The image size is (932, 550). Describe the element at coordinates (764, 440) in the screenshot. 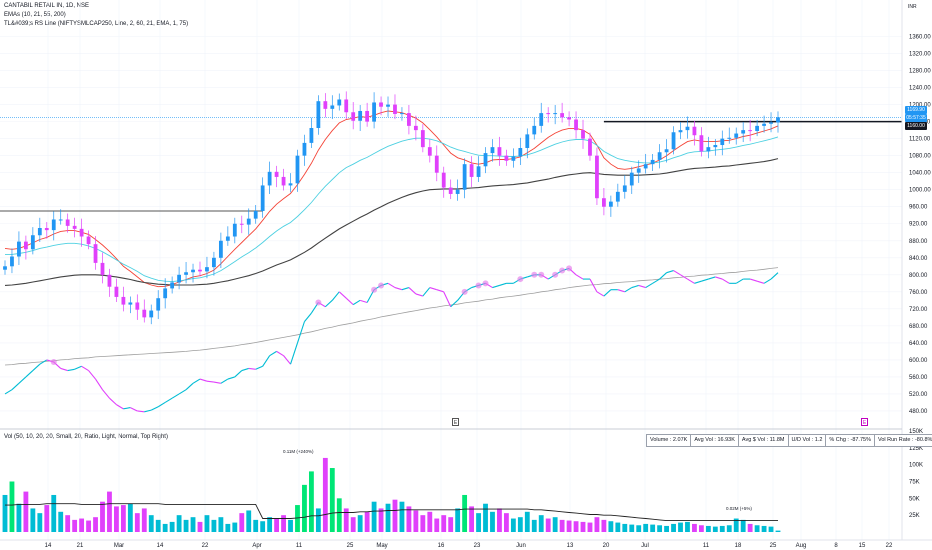

I see `stat-avg-dollar-vol: Avg $ Vol : 11.8M` at that location.